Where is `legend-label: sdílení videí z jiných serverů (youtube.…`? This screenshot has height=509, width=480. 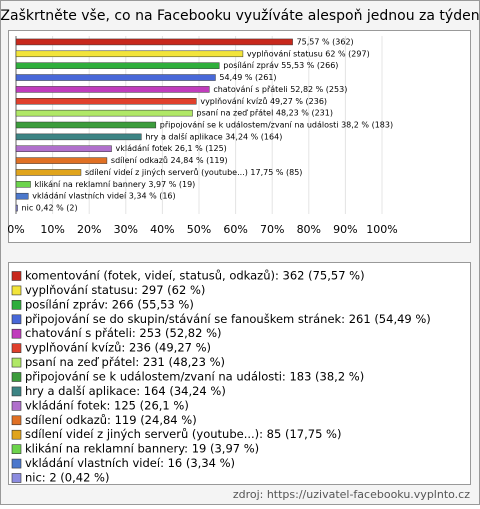 legend-label: sdílení videí z jiných serverů (youtube.… is located at coordinates (183, 434).